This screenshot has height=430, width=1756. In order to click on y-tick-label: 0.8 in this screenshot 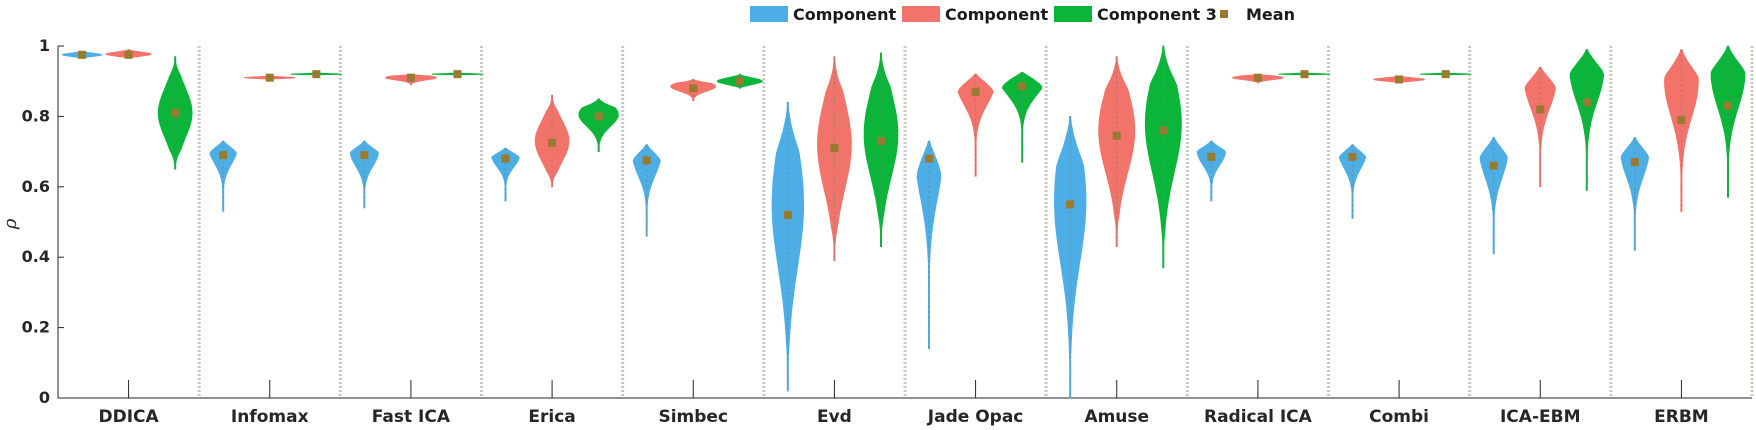, I will do `click(36, 115)`.